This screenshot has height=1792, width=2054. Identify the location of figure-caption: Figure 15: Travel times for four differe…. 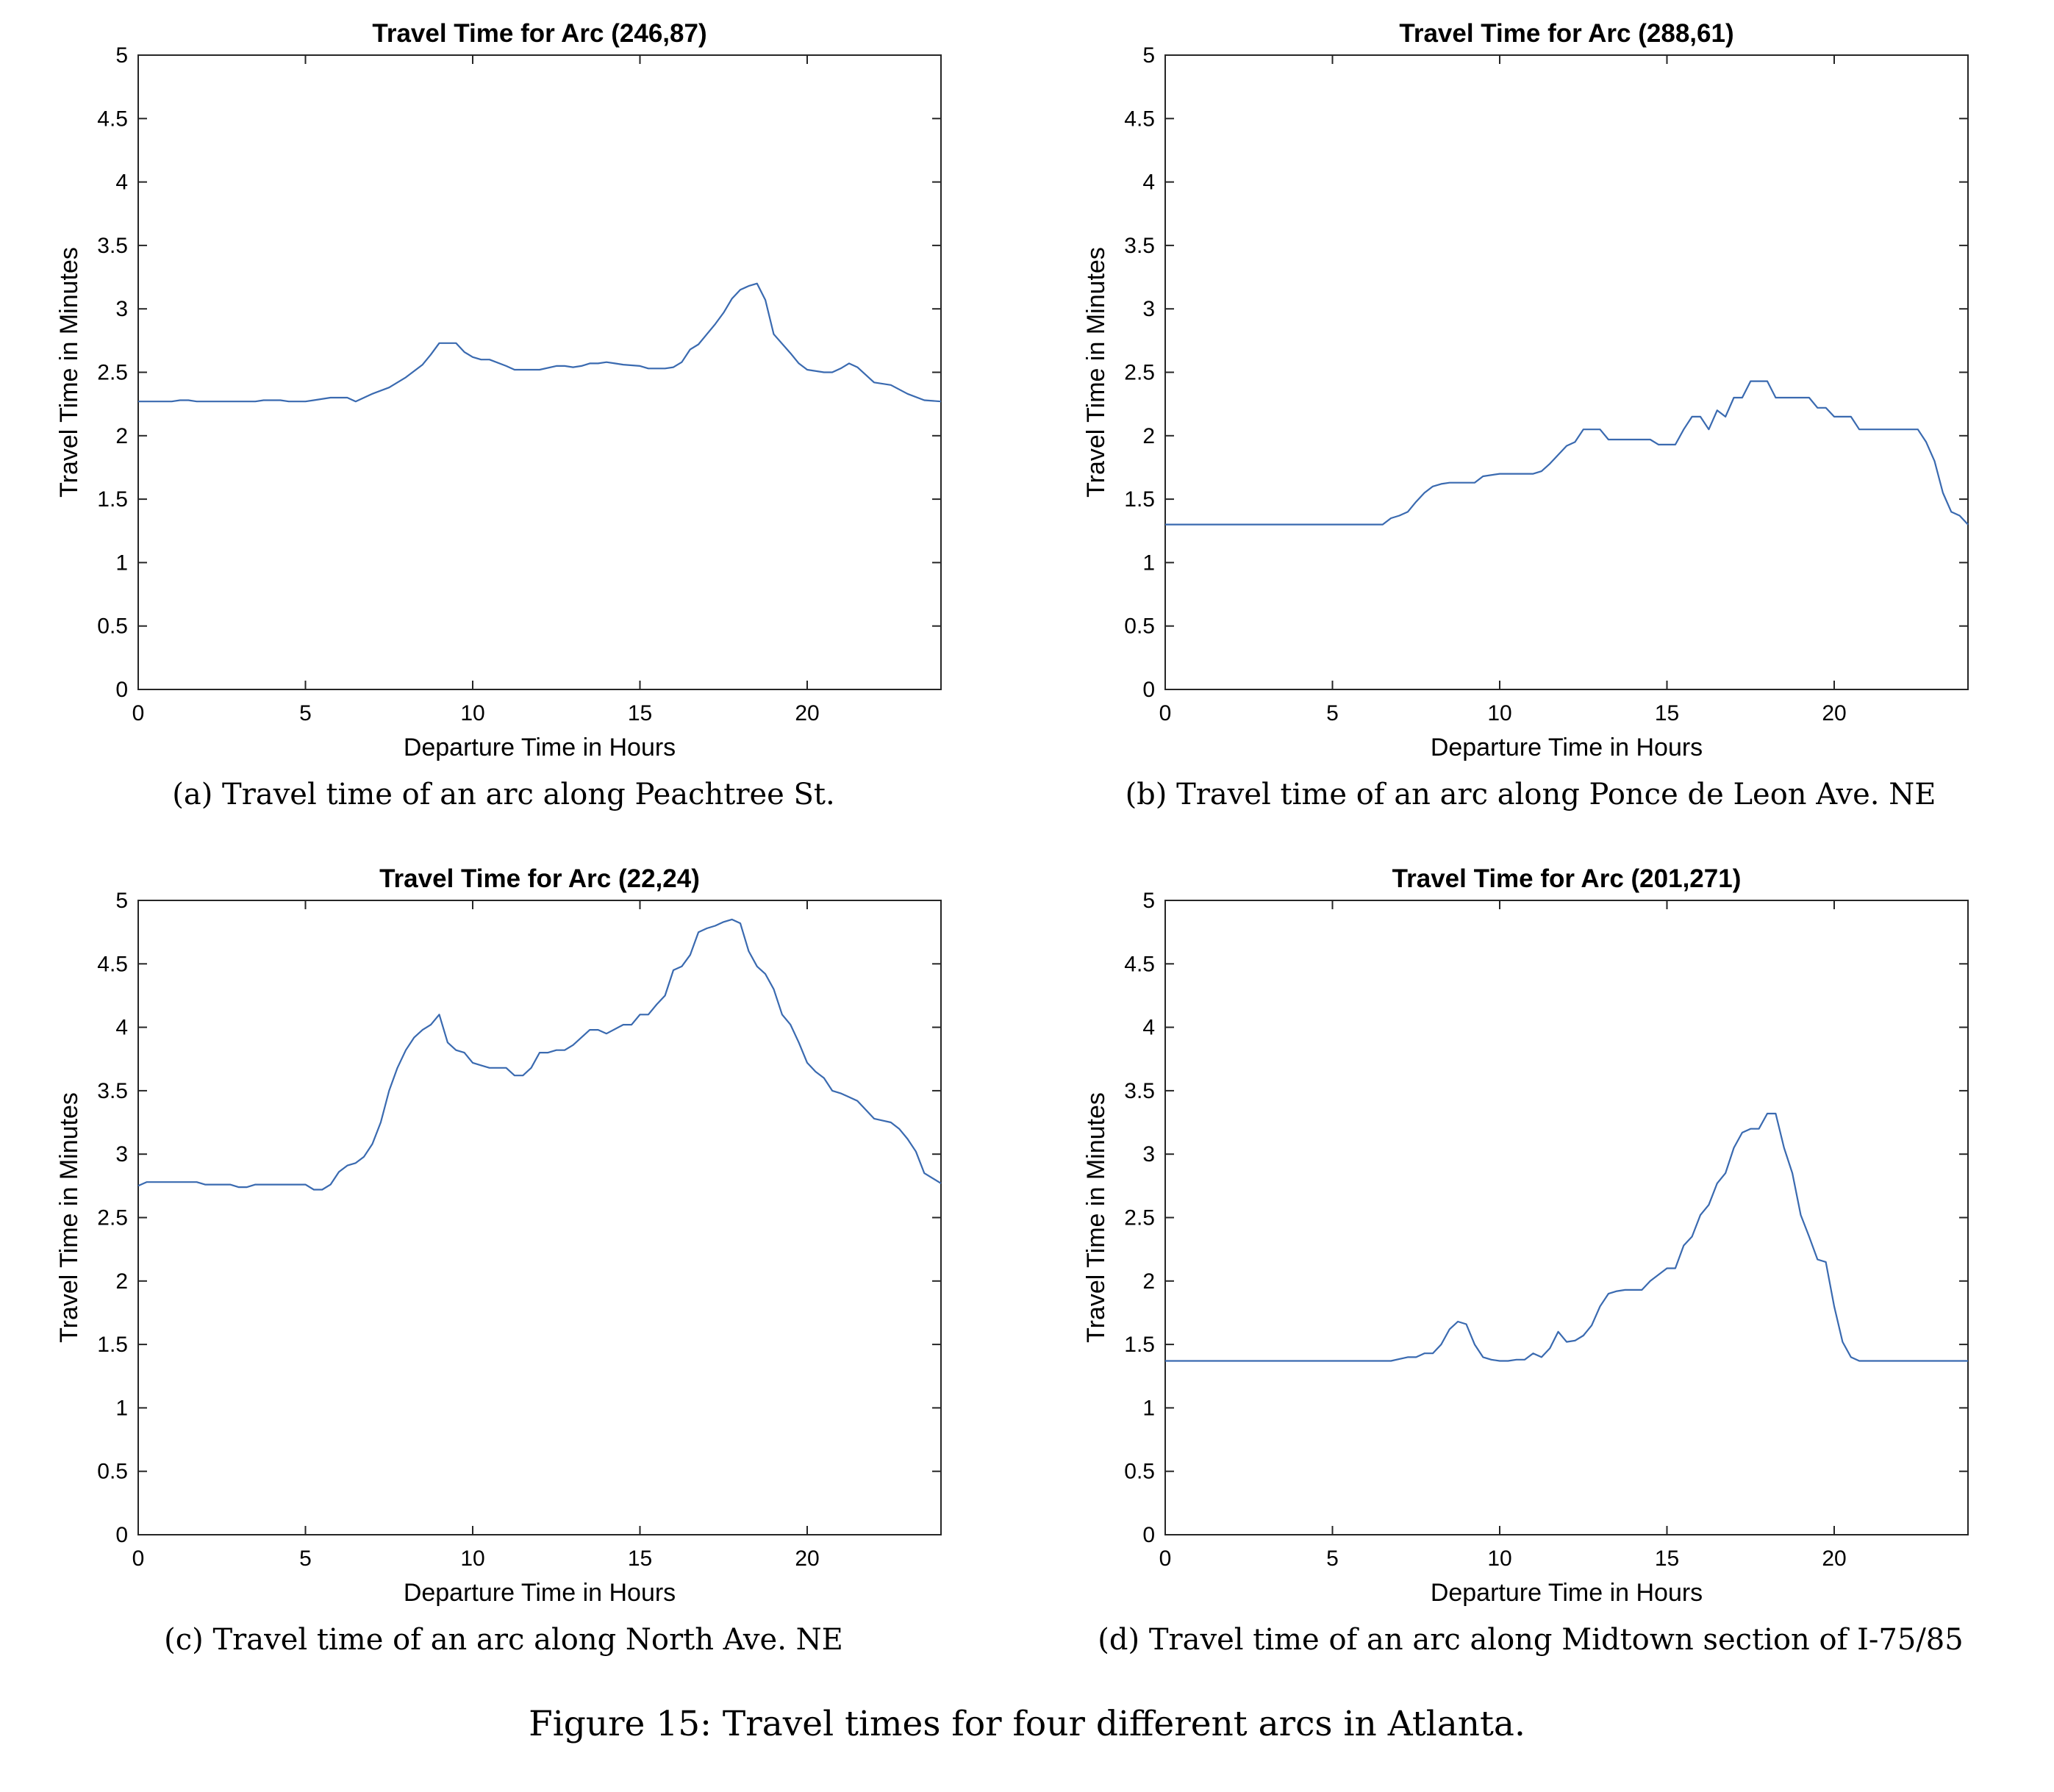
(1027, 1724).